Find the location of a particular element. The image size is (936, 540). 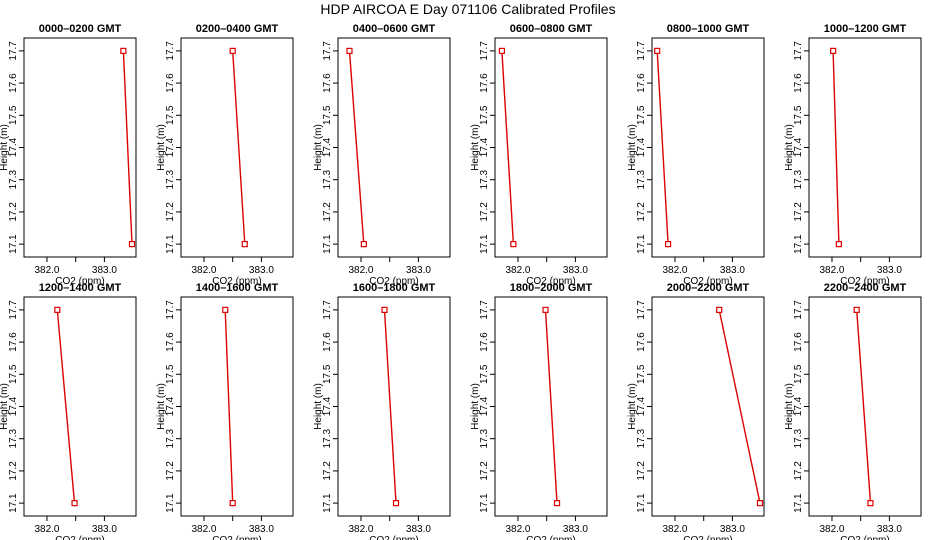

panel-title: 2200–2400 GMT is located at coordinates (865, 288).